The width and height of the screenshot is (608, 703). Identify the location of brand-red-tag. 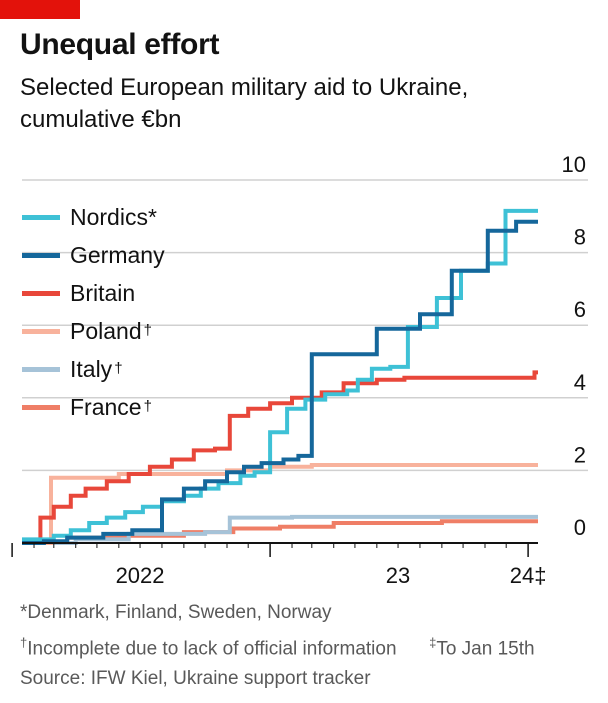
(40, 9).